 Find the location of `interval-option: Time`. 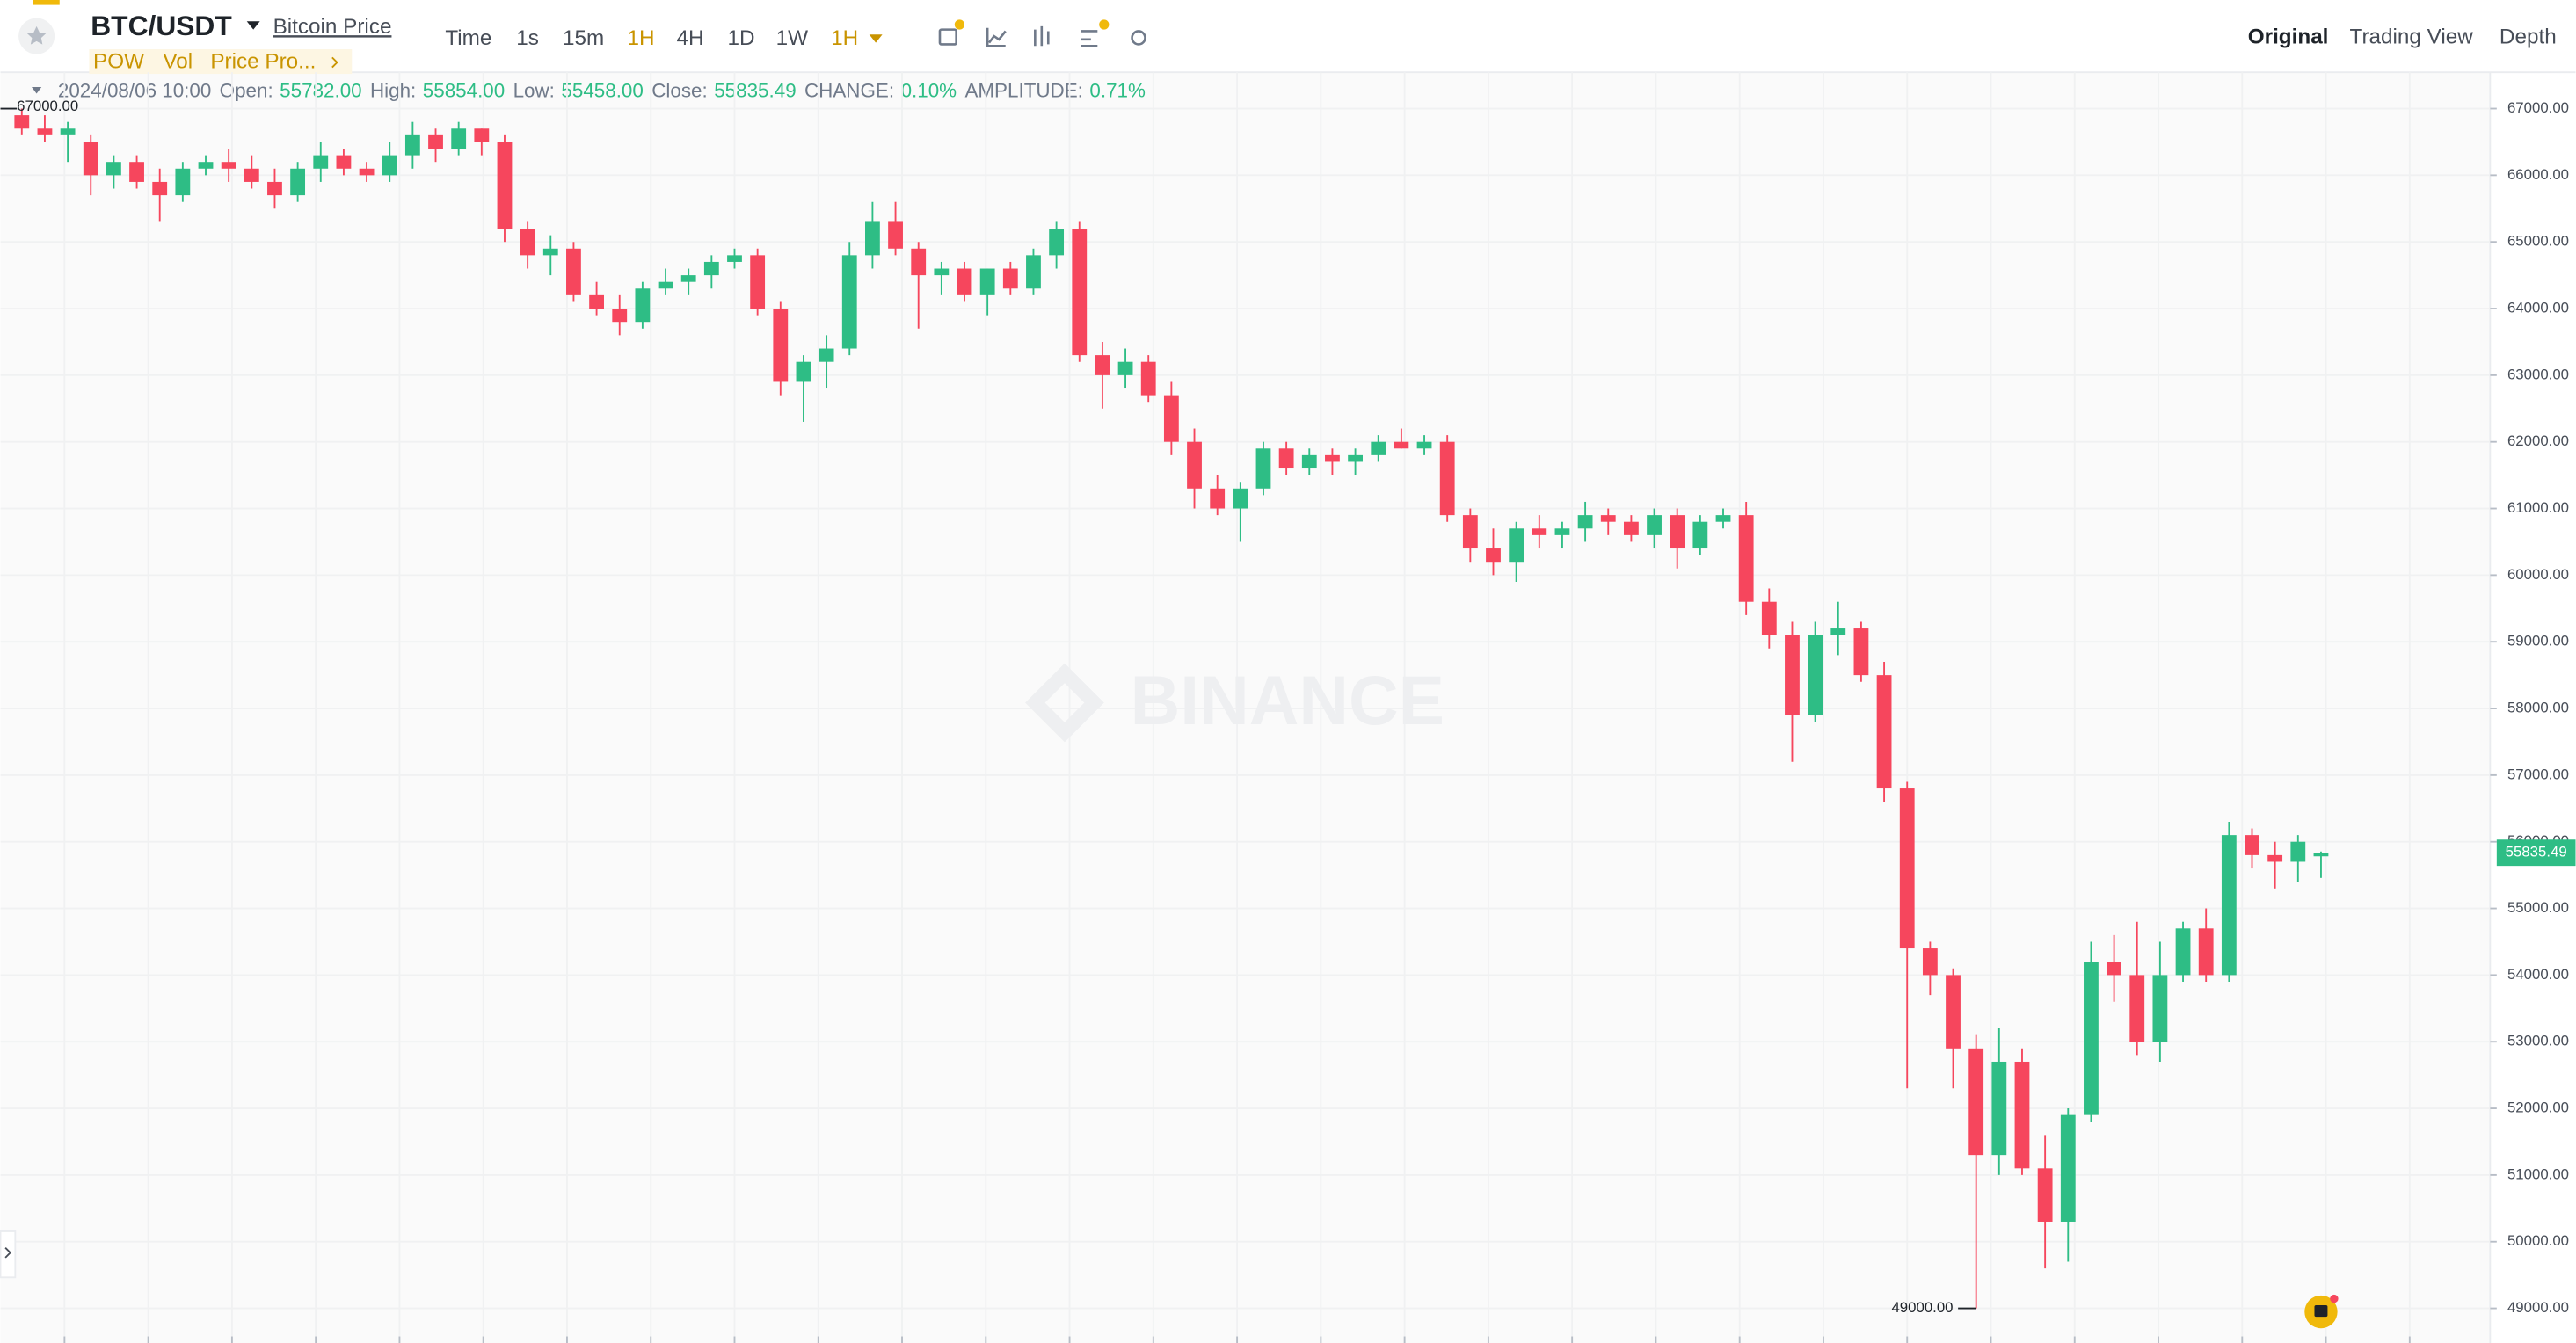

interval-option: Time is located at coordinates (468, 38).